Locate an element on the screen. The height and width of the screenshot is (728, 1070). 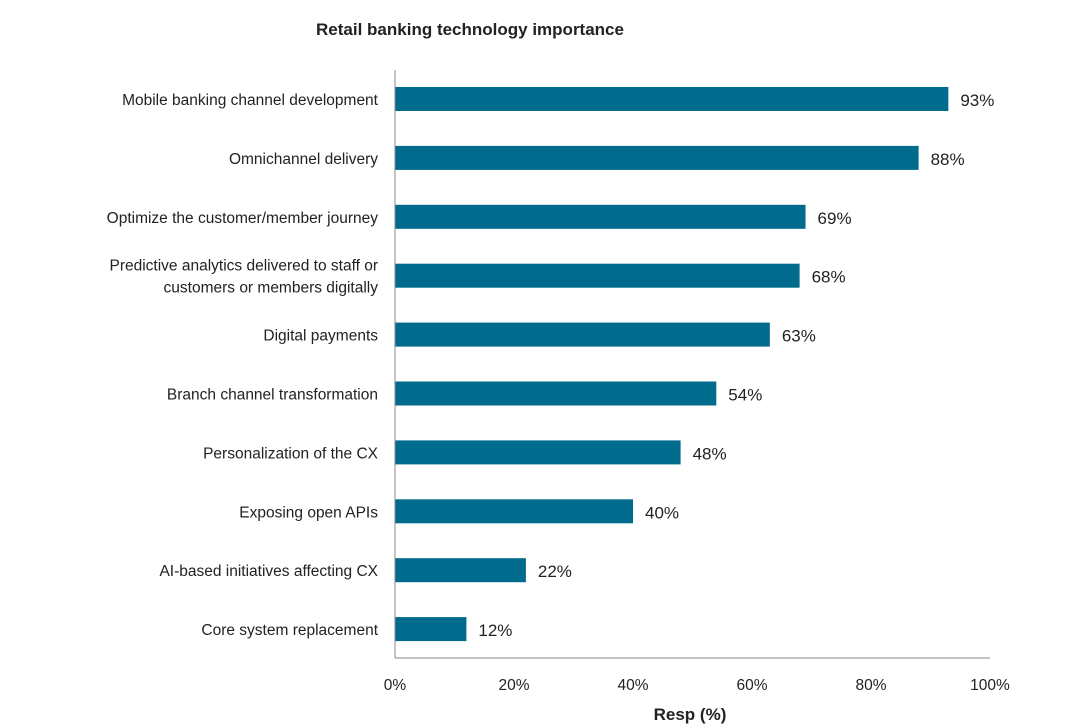
chart-title: Retail banking technology importance is located at coordinates (470, 29).